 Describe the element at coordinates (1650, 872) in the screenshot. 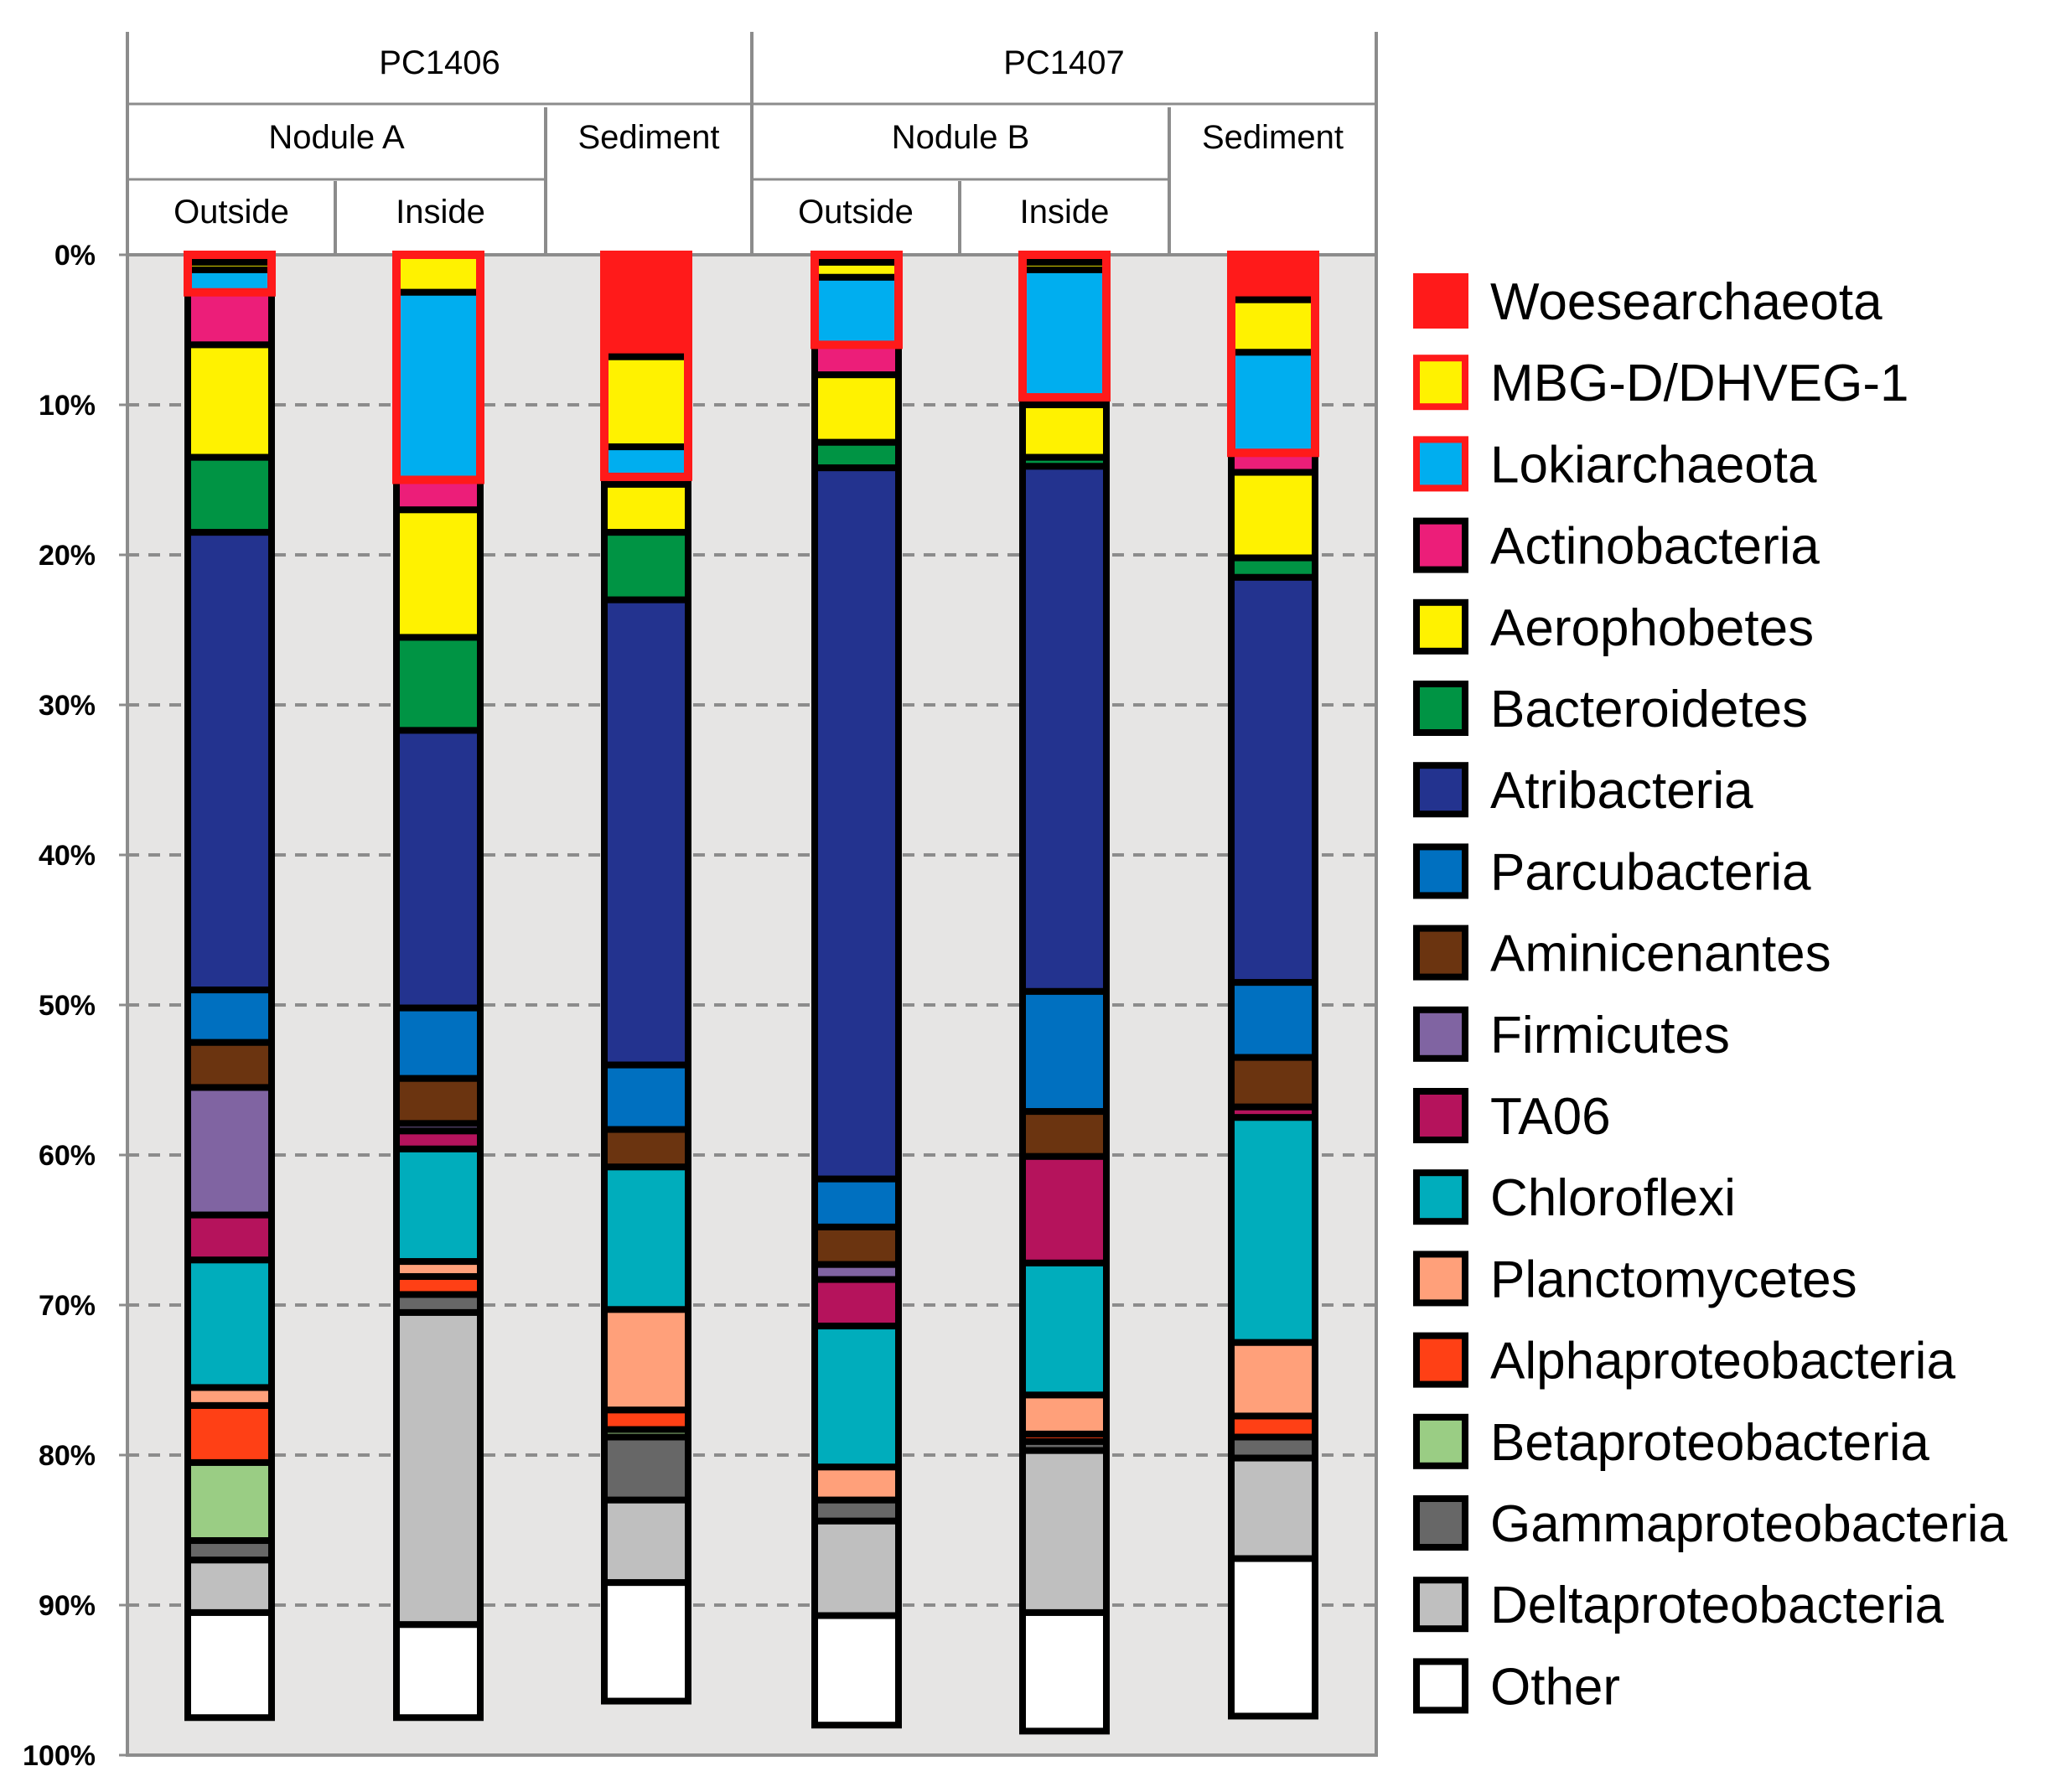

I see `legend-label: Parcubacteria` at that location.